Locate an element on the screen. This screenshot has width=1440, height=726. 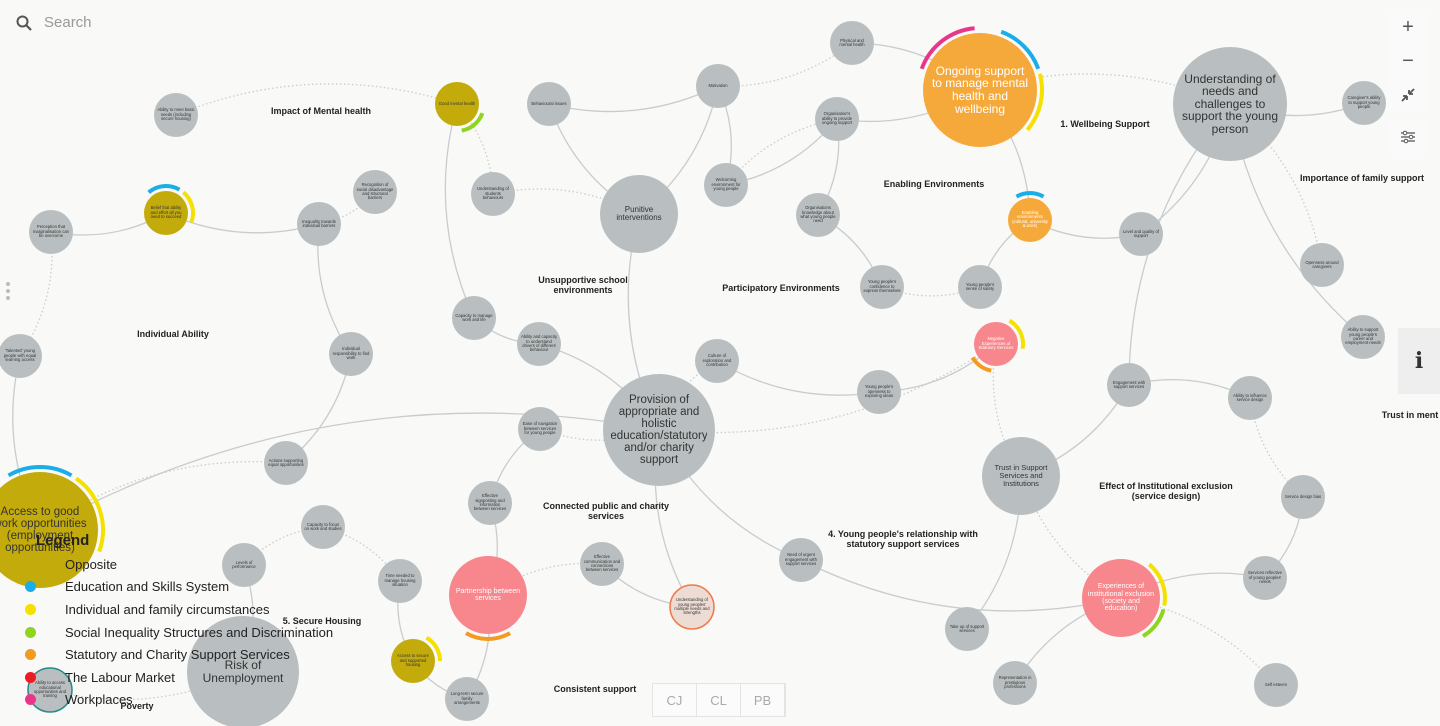
view-tab: CJ is located at coordinates (675, 700).